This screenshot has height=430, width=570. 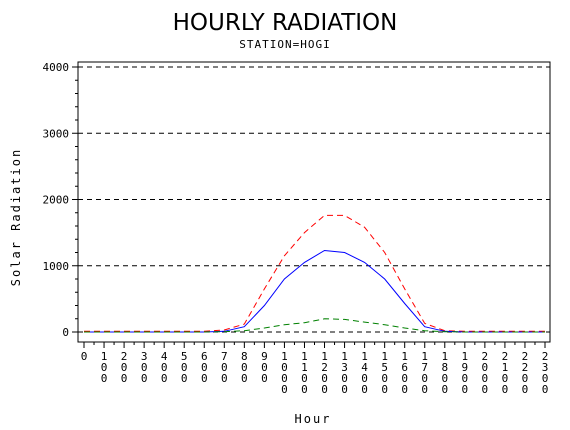 I want to click on y-tick-label: 3000, so click(x=56, y=133).